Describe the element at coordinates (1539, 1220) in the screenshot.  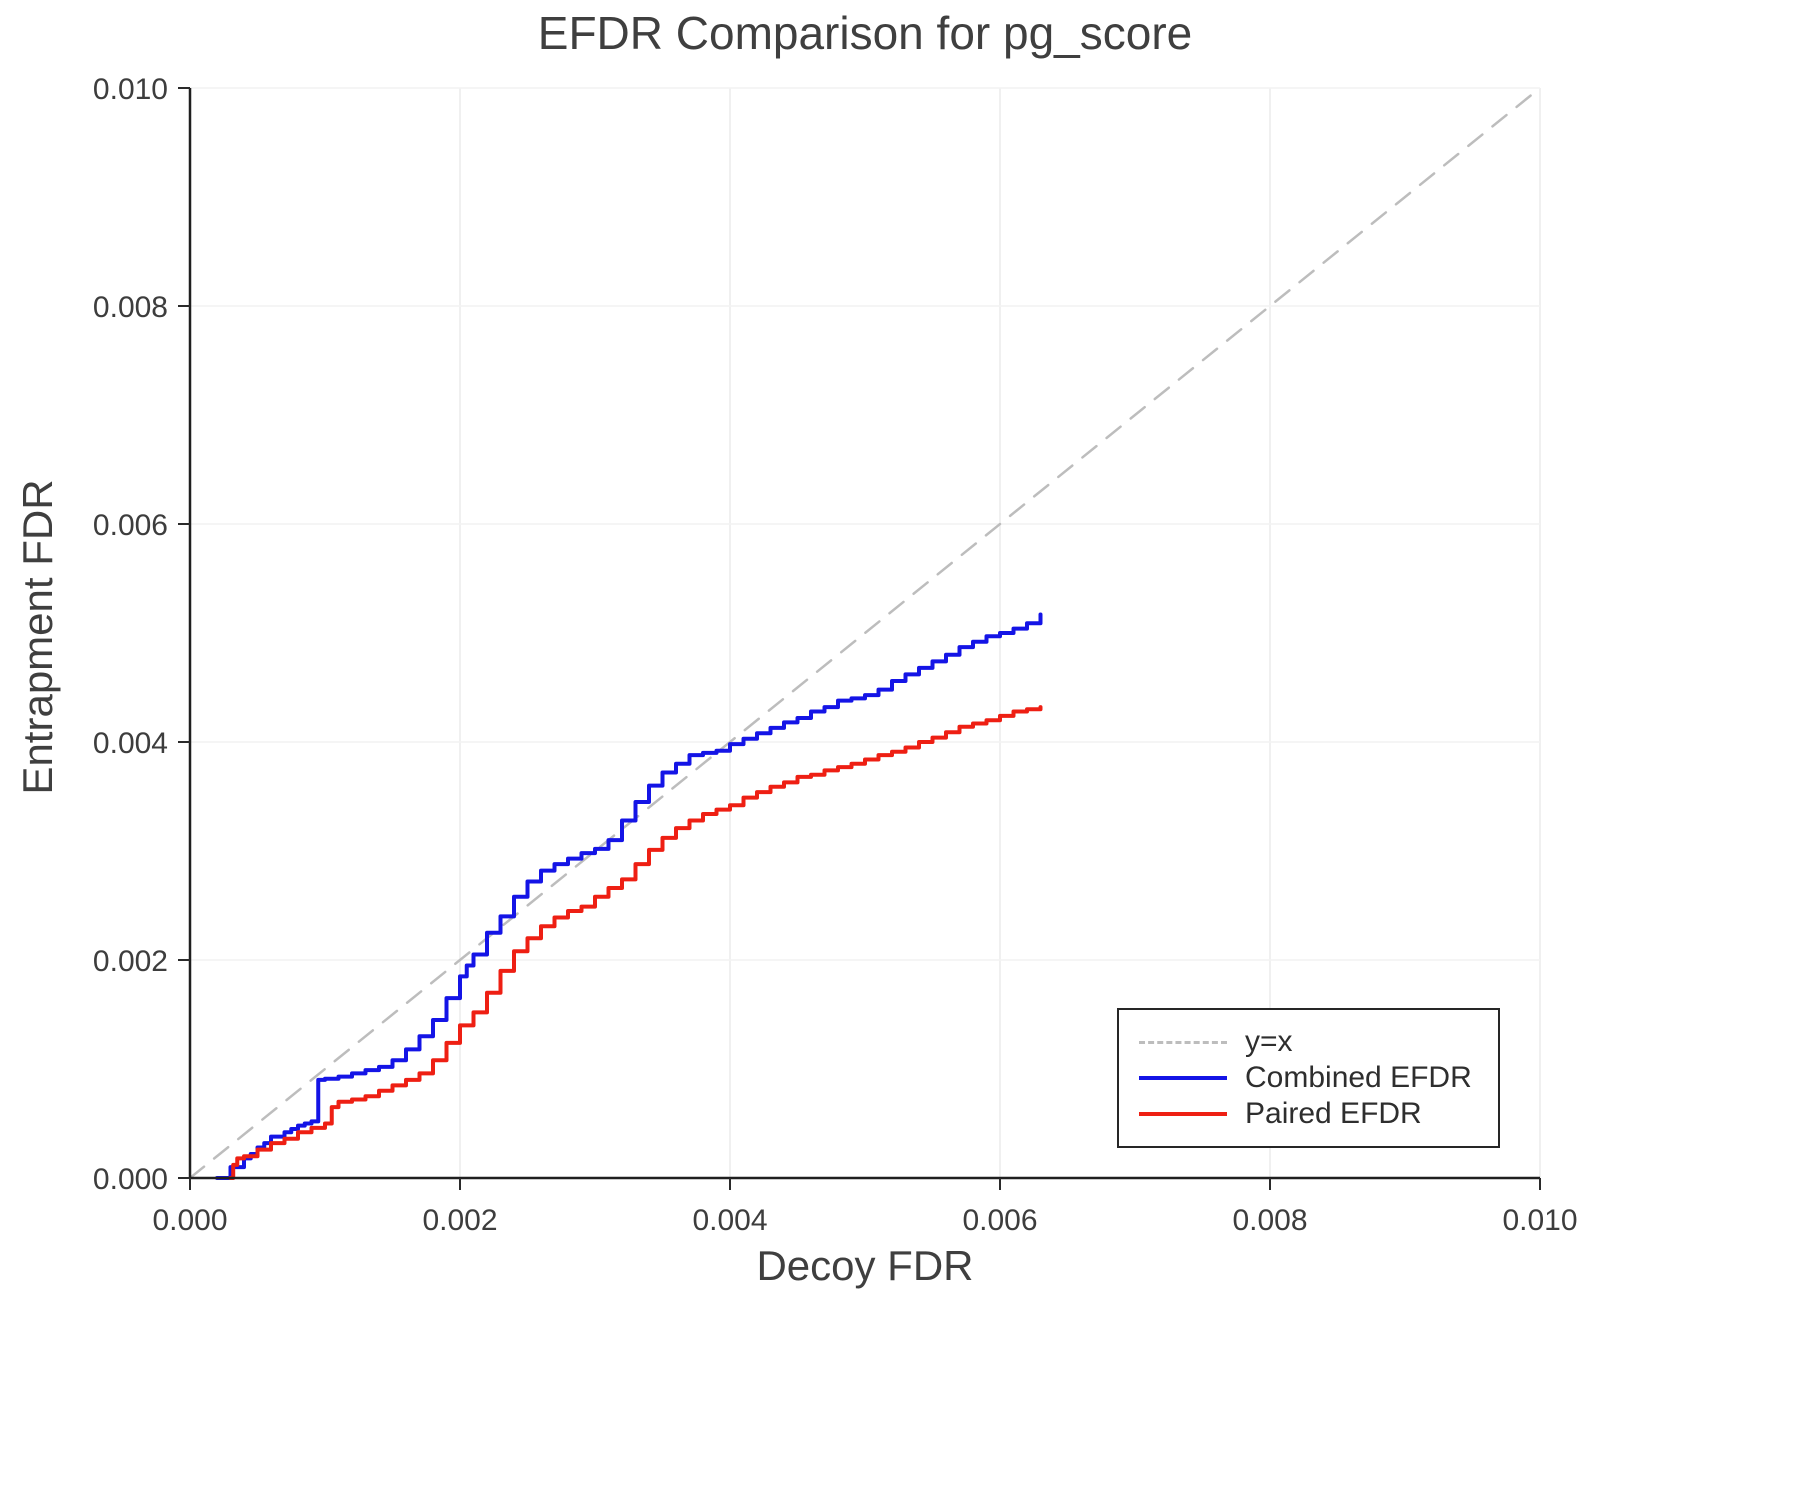
I see `x-tick-label: 0.010` at that location.